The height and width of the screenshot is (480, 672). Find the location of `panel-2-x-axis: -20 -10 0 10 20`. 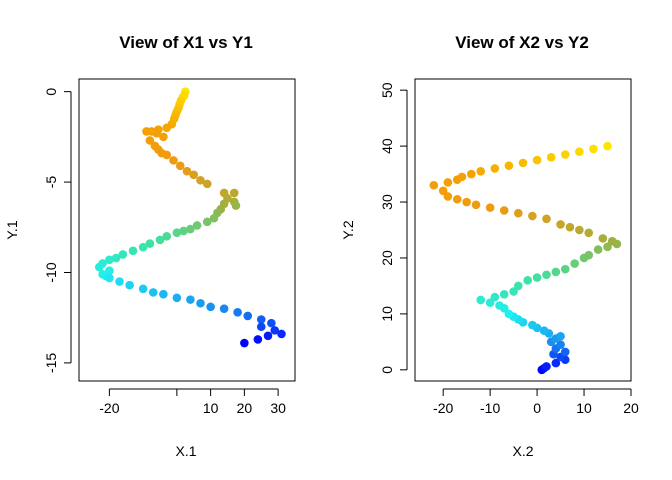

panel-2-x-axis: -20 -10 0 10 20 is located at coordinates (536, 402).